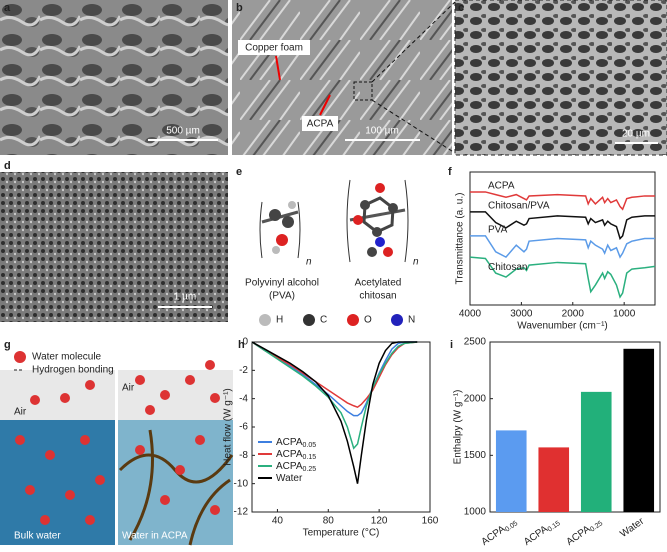 The image size is (667, 552). What do you see at coordinates (243, 455) in the screenshot?
I see `y-tick-label: -8` at bounding box center [243, 455].